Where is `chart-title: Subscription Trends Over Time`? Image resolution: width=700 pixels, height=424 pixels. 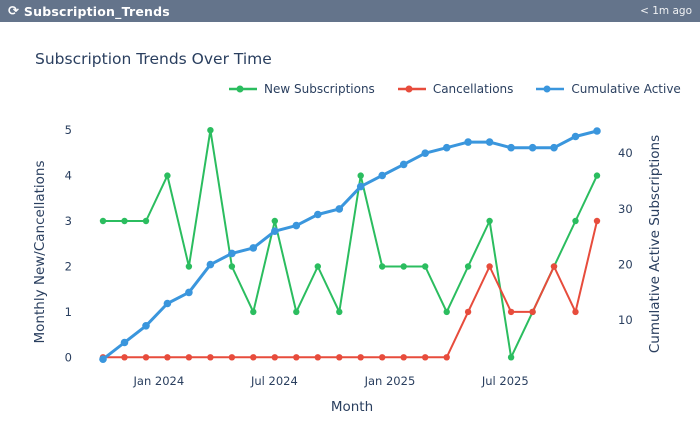 chart-title: Subscription Trends Over Time is located at coordinates (153, 59).